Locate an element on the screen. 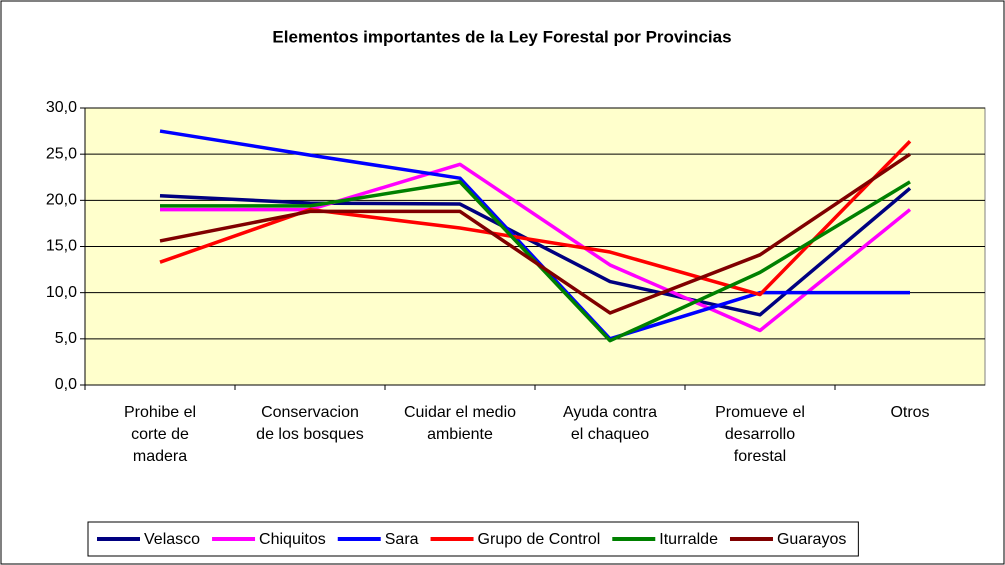 The image size is (1005, 565). x-tick-label: Cuidar el medio ambiente is located at coordinates (460, 423).